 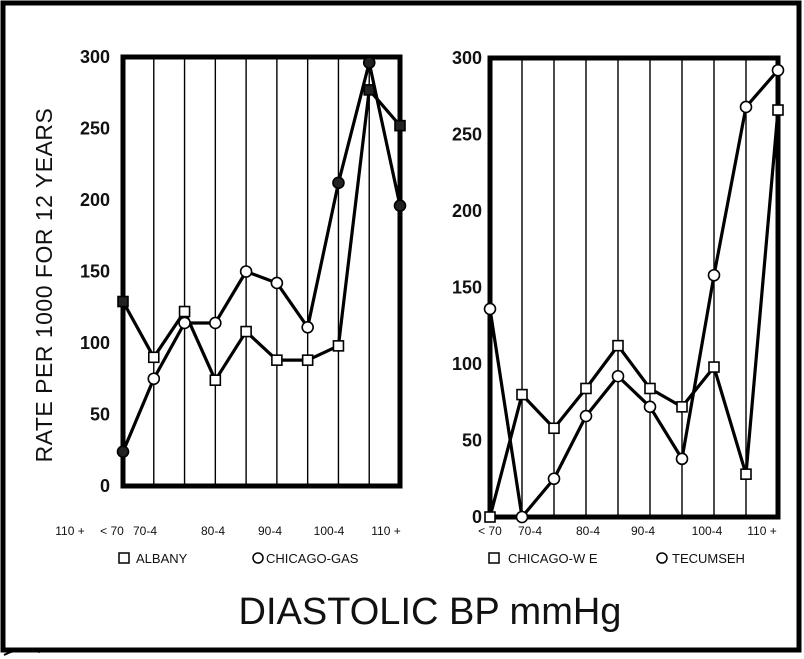 I want to click on x-axis-title: DIASTOLIC BP mmHg, so click(x=430, y=612).